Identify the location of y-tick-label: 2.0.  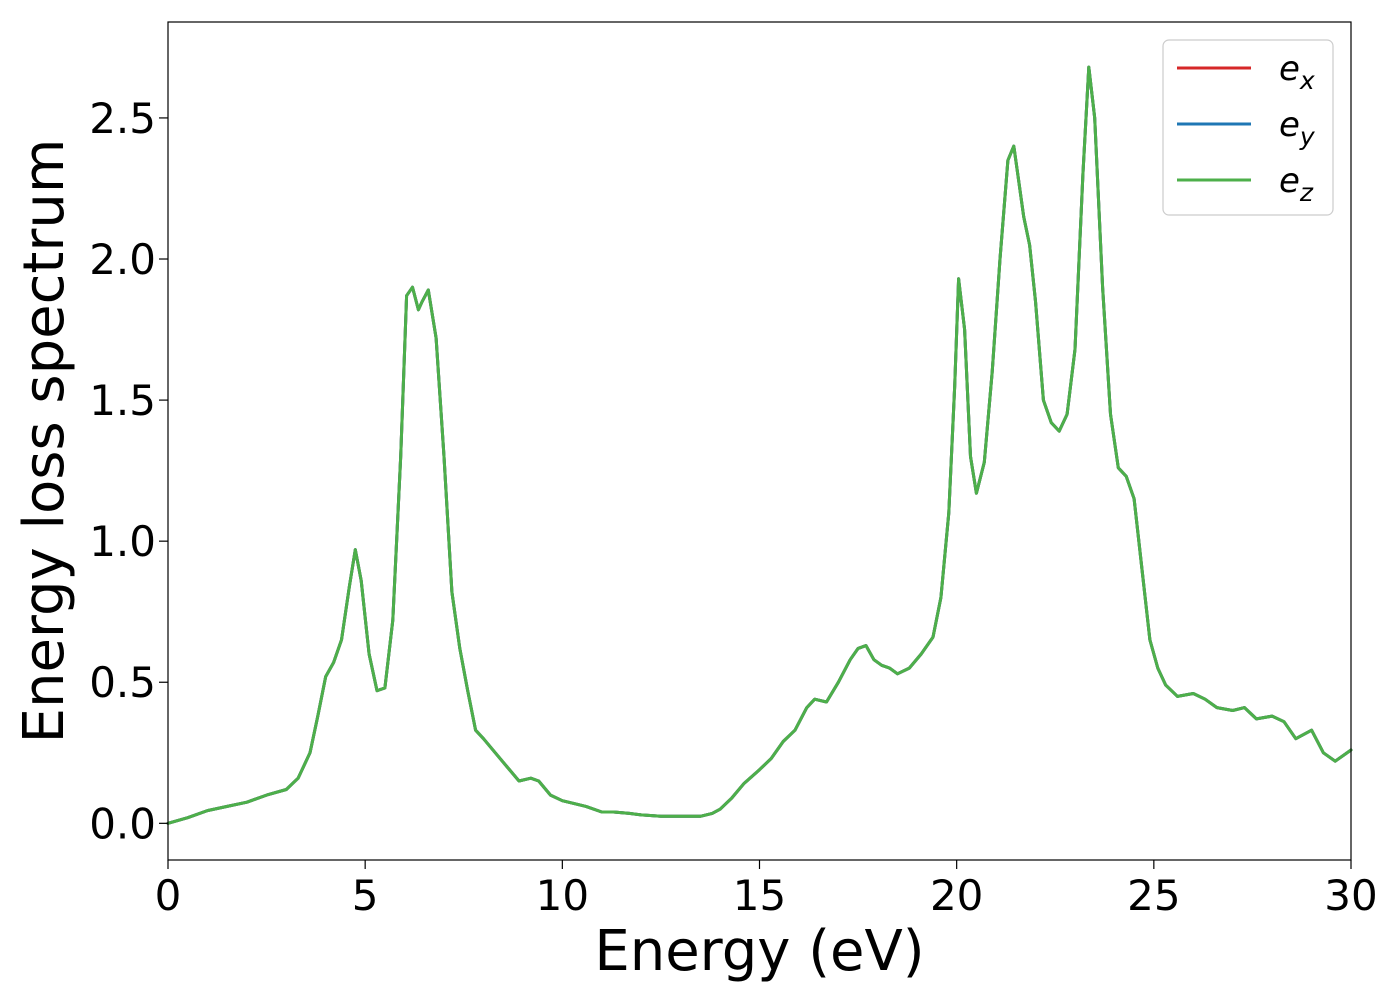
(122, 259).